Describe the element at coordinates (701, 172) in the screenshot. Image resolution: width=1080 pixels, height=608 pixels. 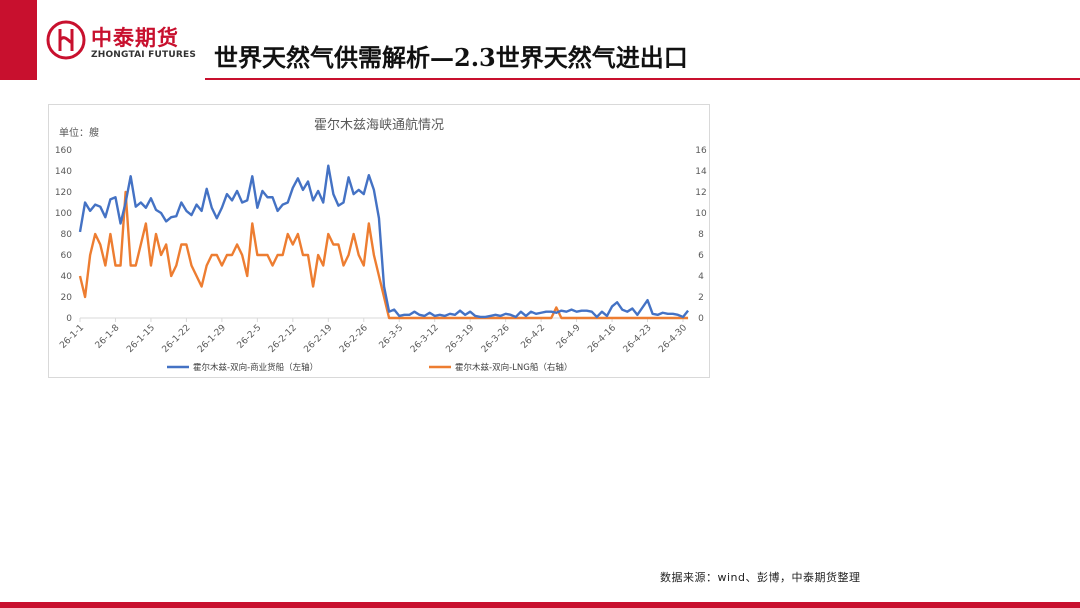
I see `right-tick-label: 14` at that location.